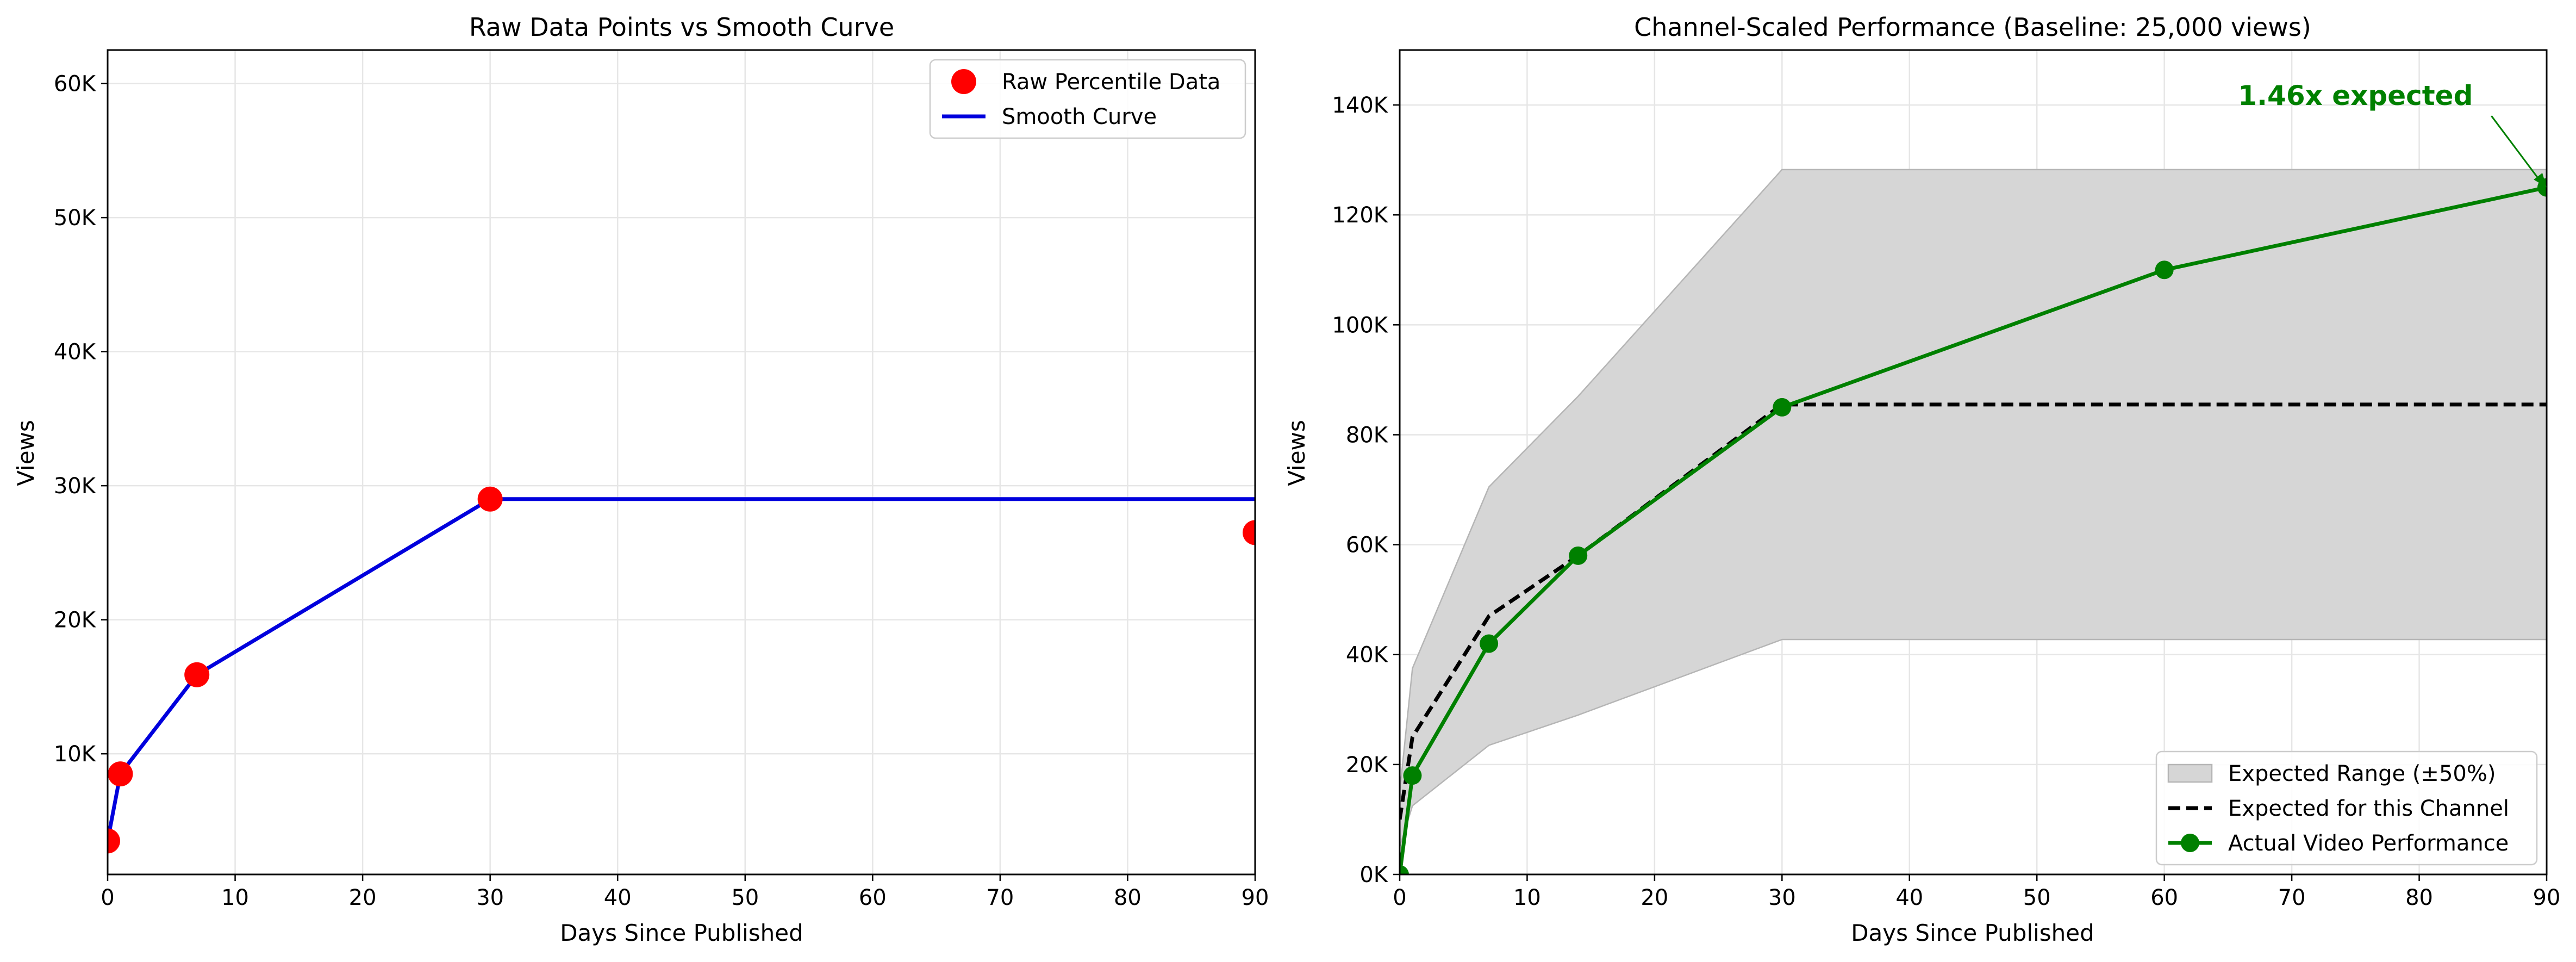  Describe the element at coordinates (1360, 215) in the screenshot. I see `y-tick-label: 120K` at that location.